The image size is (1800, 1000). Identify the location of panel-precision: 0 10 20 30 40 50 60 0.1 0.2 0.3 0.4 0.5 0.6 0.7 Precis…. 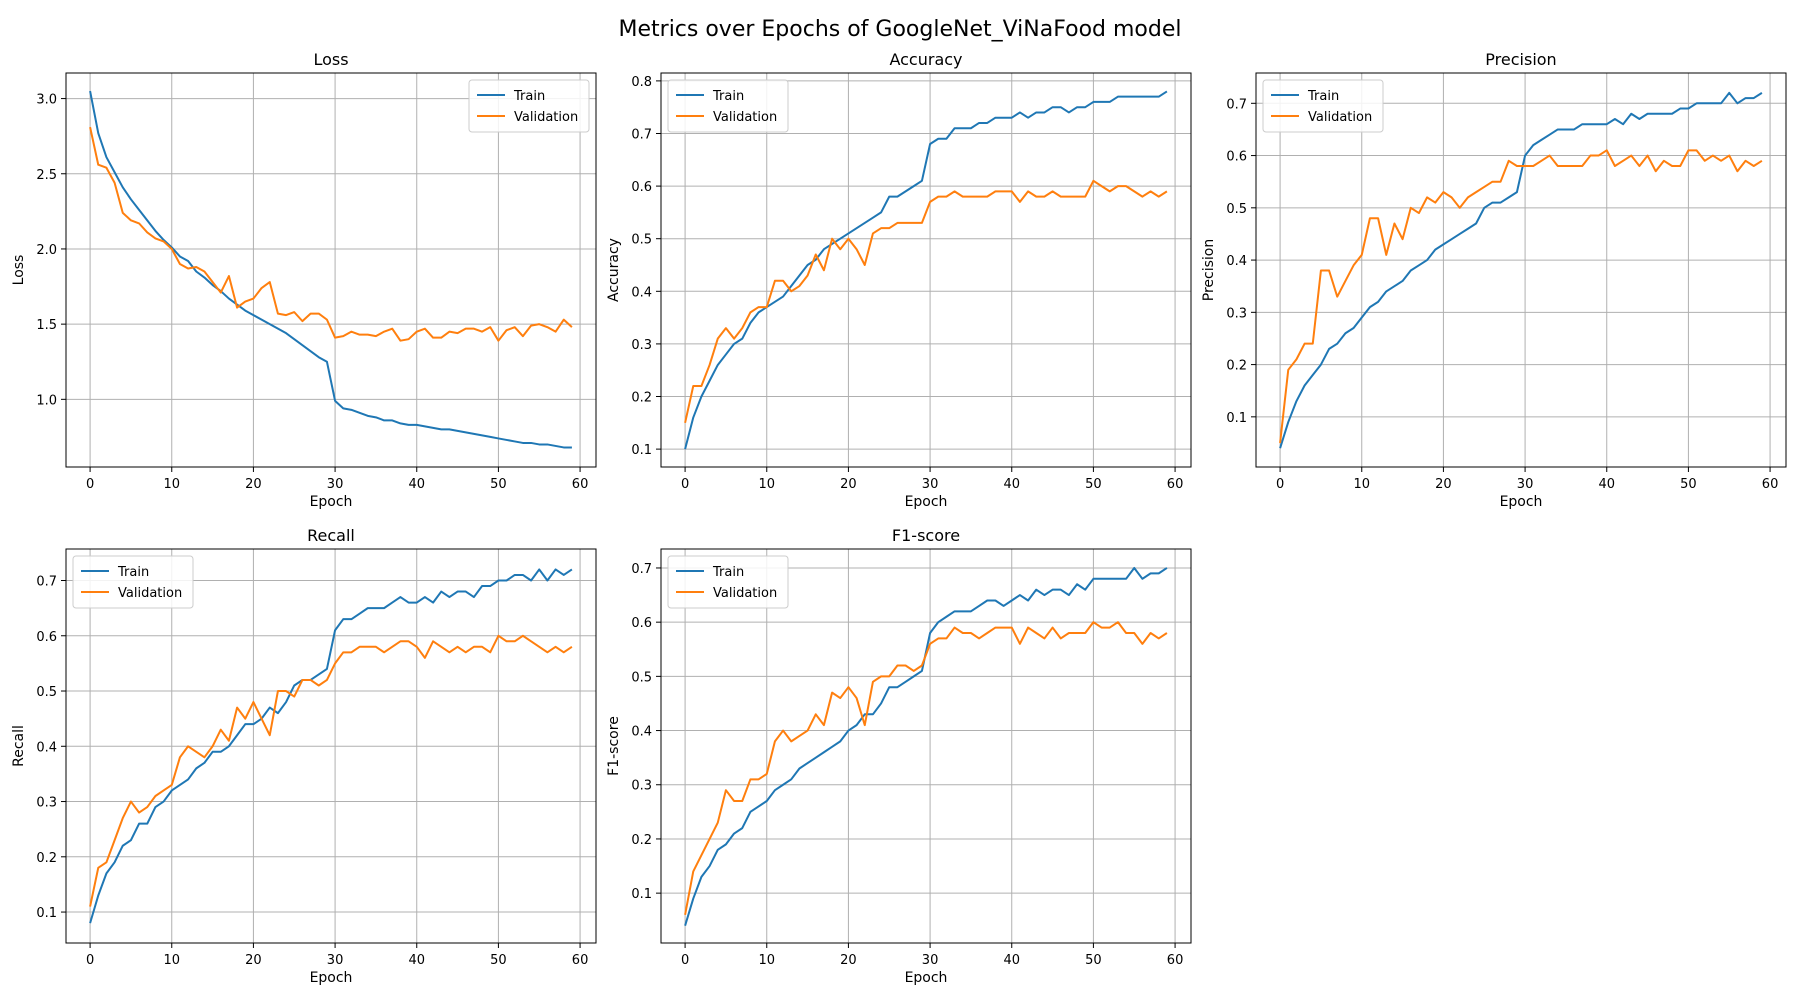
(1494, 280).